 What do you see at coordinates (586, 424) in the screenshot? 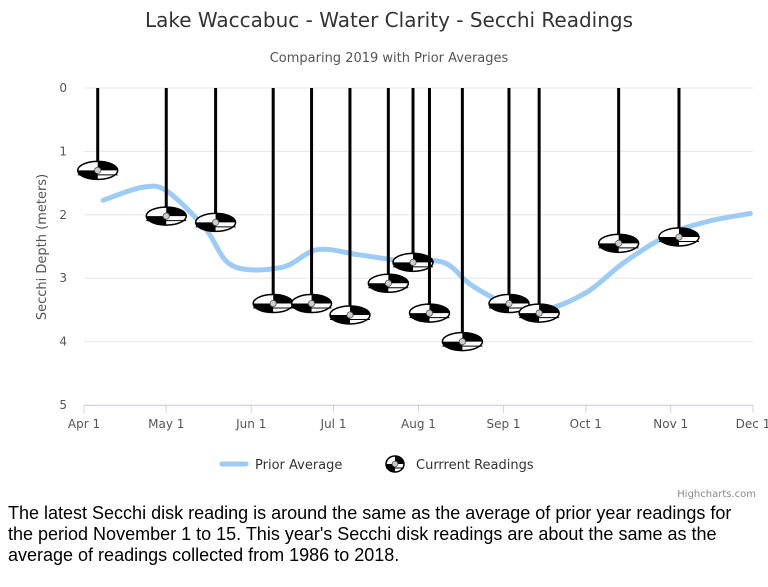
I see `x-tick-label: Oct 1` at bounding box center [586, 424].